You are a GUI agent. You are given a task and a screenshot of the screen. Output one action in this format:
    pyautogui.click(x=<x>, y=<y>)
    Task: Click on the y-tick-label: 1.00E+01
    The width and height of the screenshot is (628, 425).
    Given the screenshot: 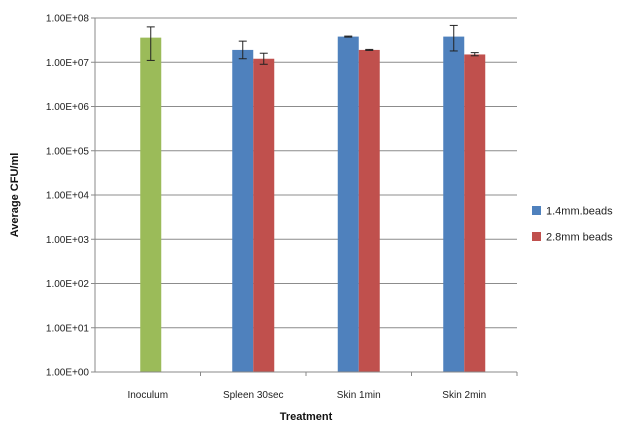 What is the action you would take?
    pyautogui.click(x=68, y=328)
    